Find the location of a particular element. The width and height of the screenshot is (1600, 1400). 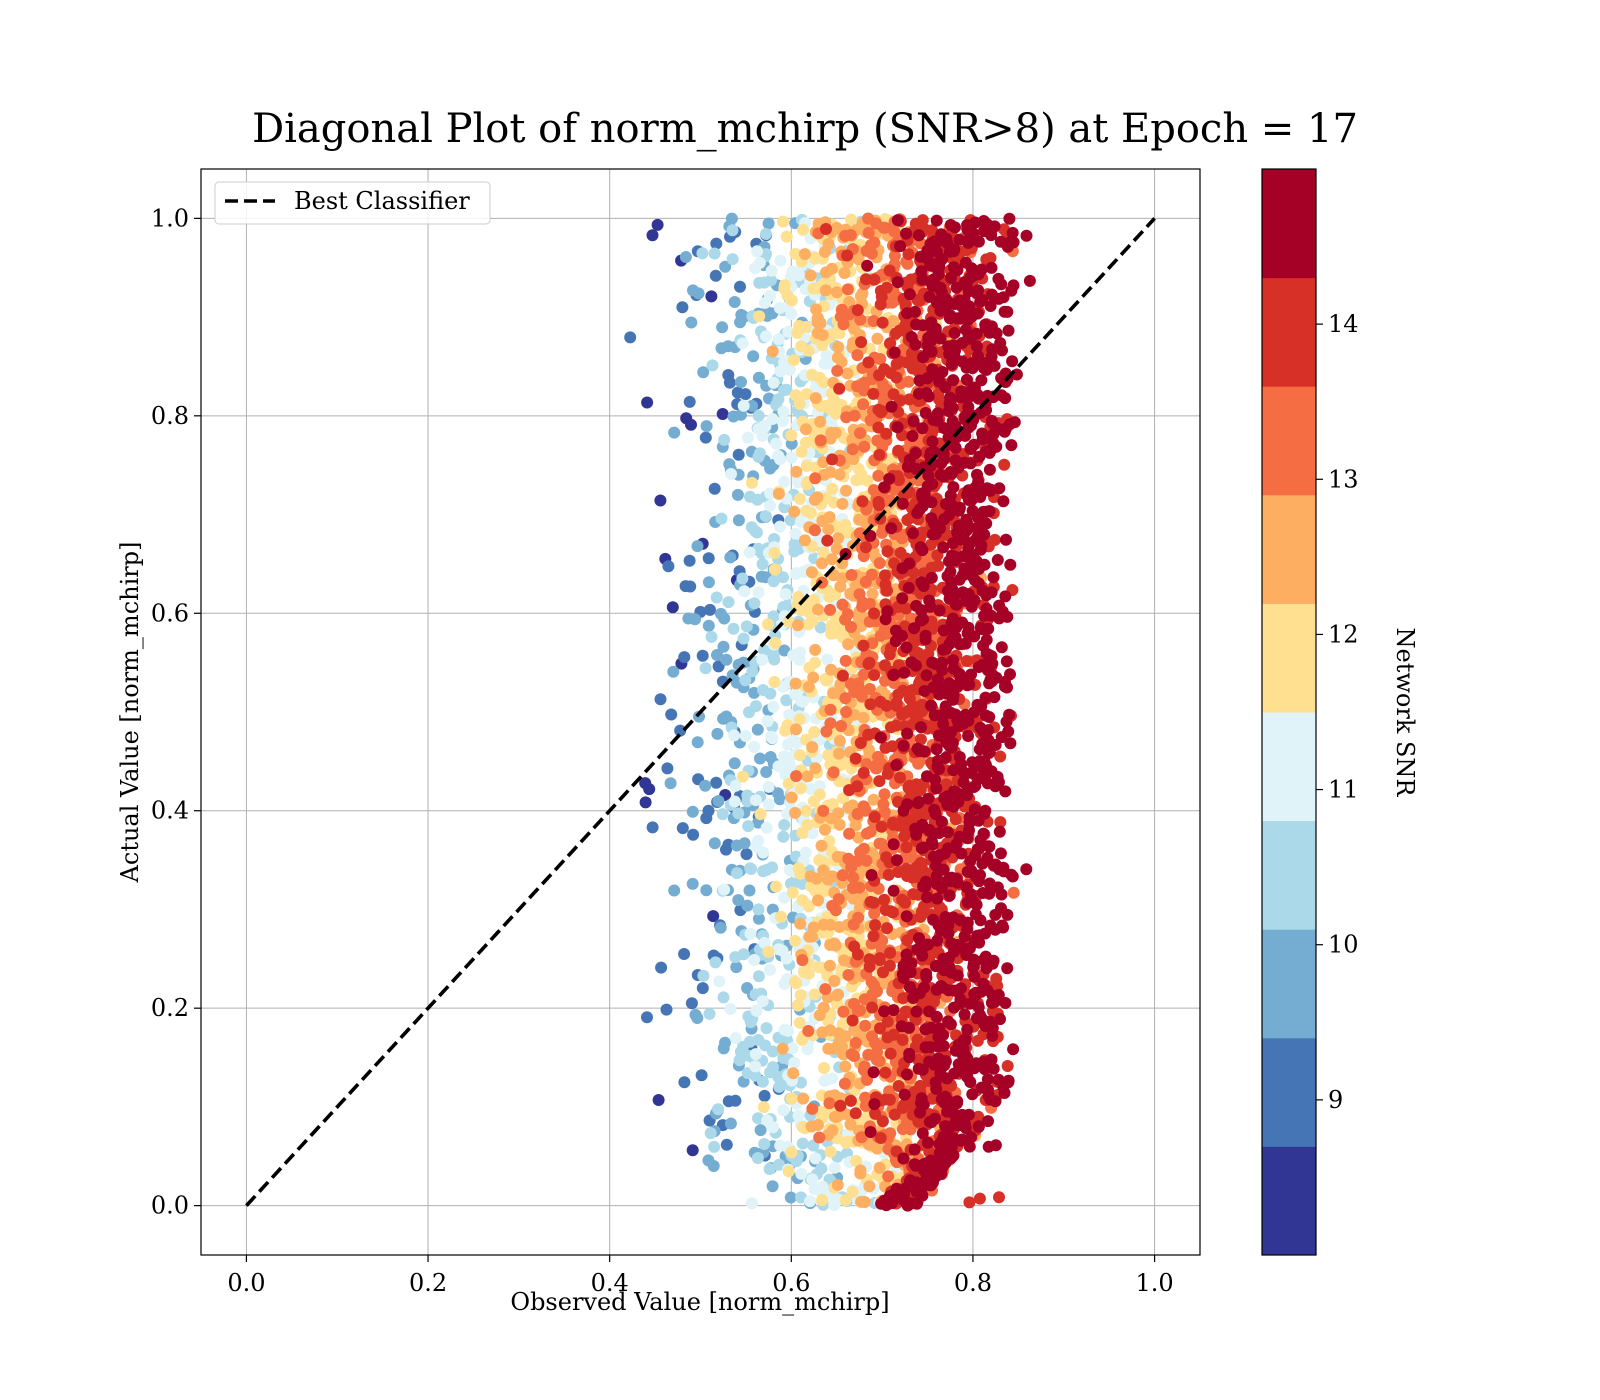

y-axis-label: Actual Value [norm_mchirp] is located at coordinates (130, 713).